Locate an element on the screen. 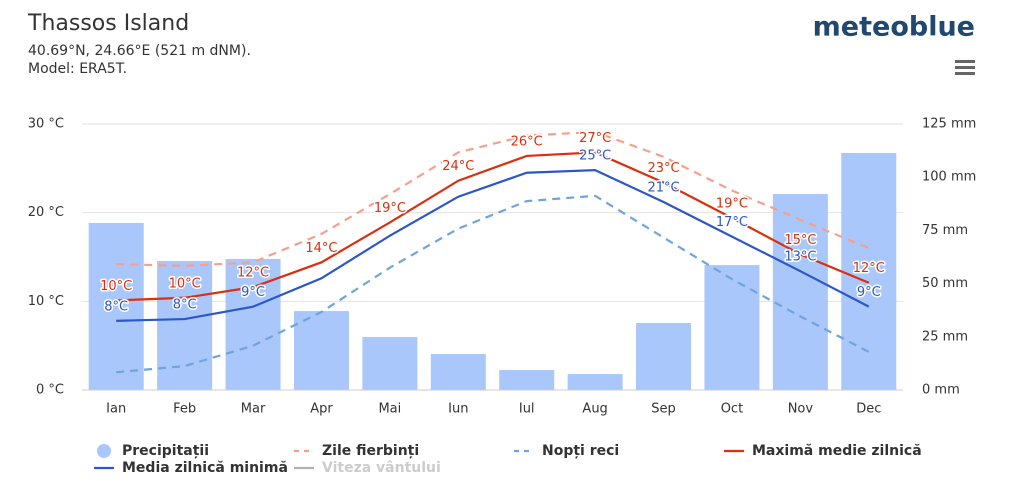  legend-label: Media zilnică minimă is located at coordinates (205, 468).